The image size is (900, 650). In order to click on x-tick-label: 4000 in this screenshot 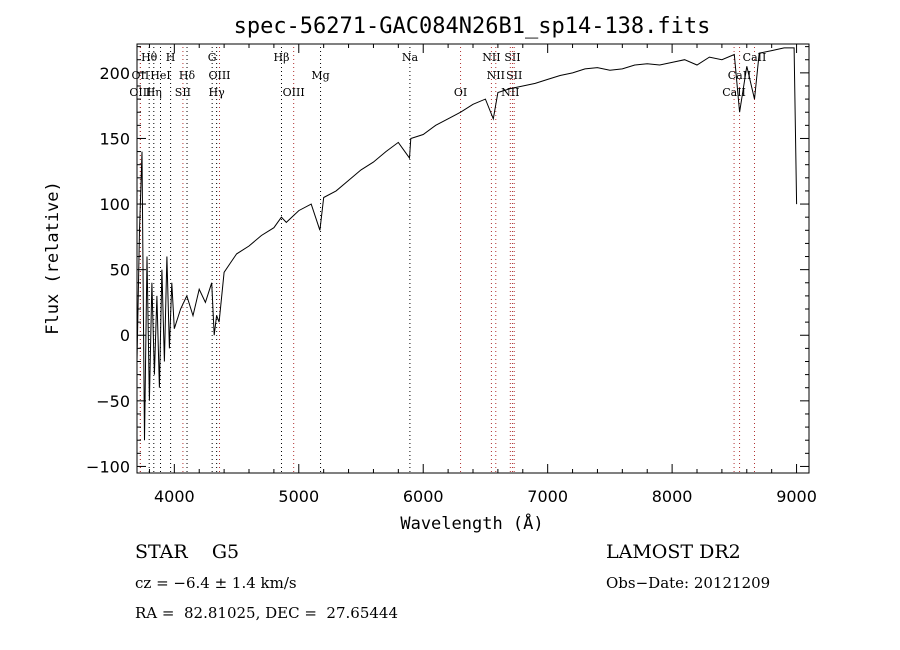, I will do `click(174, 496)`.